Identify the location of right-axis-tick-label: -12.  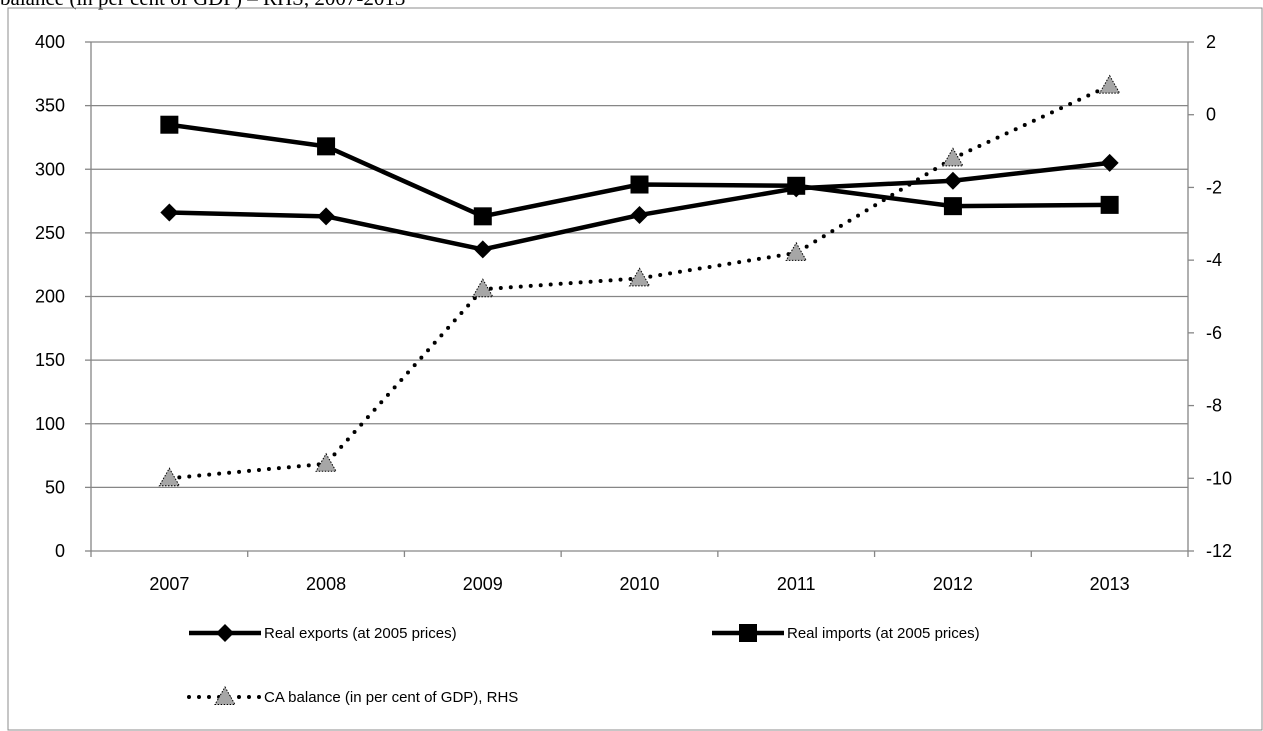
(1219, 551).